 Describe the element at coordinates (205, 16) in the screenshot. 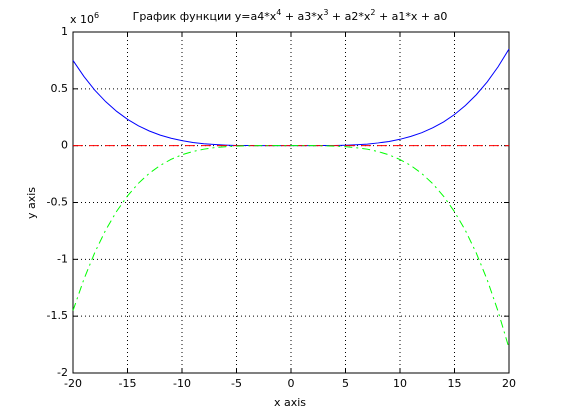

I see `text-part: График функции y=a4*x` at that location.